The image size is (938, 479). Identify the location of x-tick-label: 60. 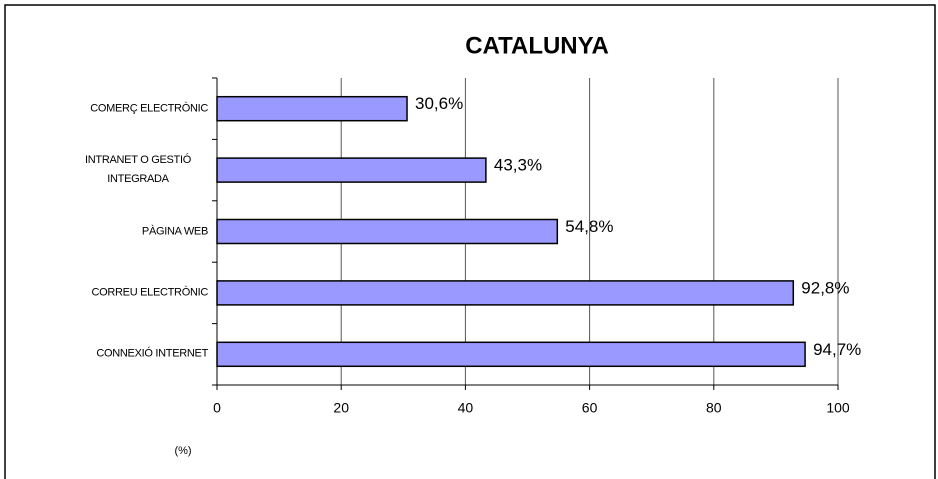
(590, 408).